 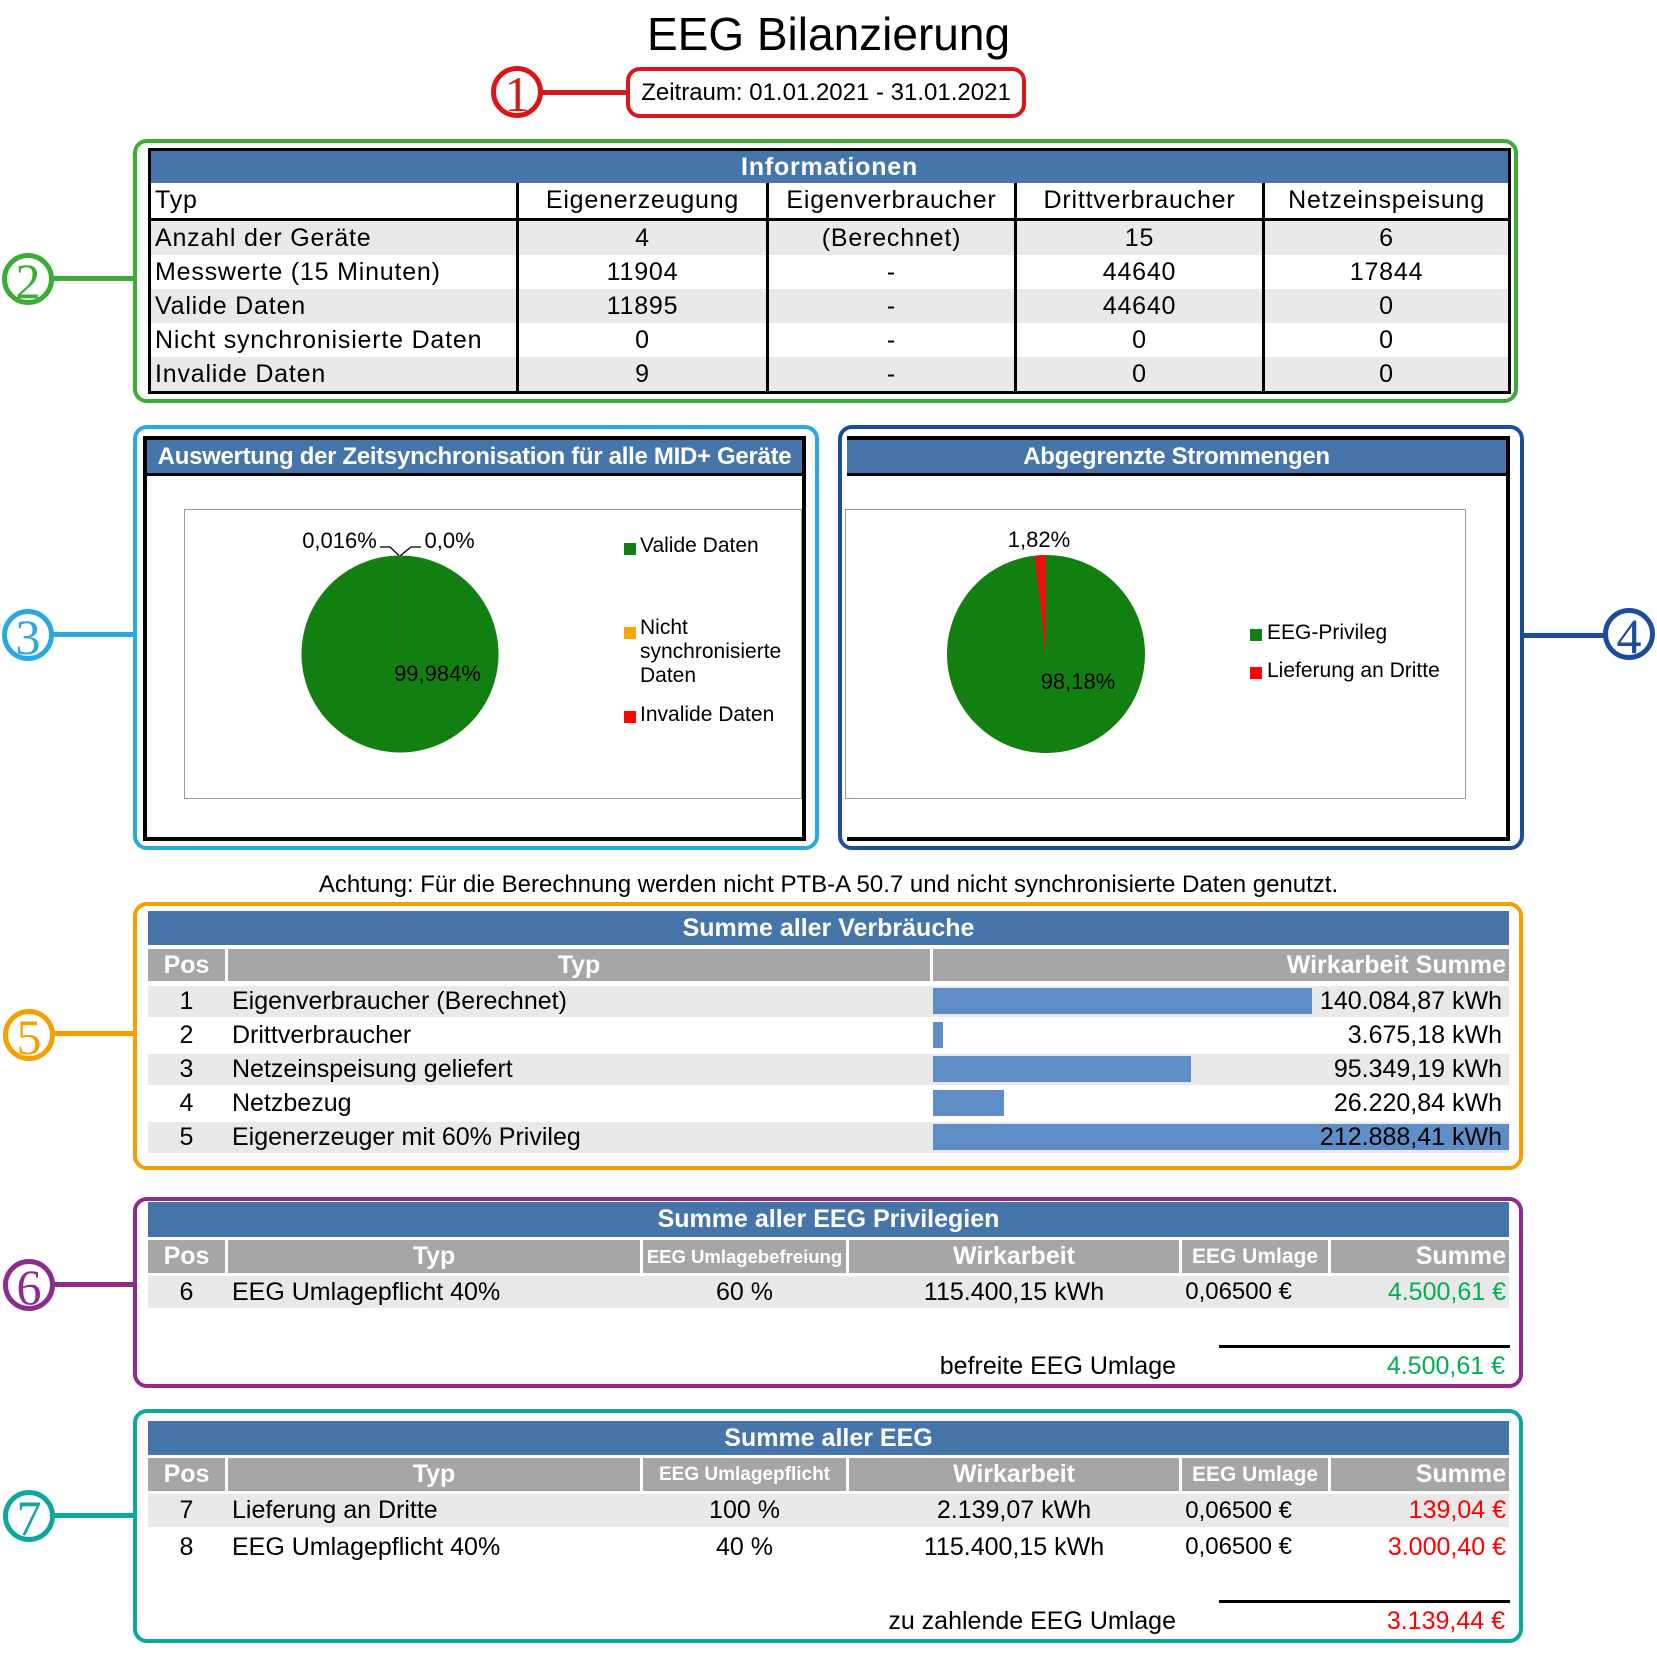 I want to click on svg-text: 99,984%, so click(x=437, y=673).